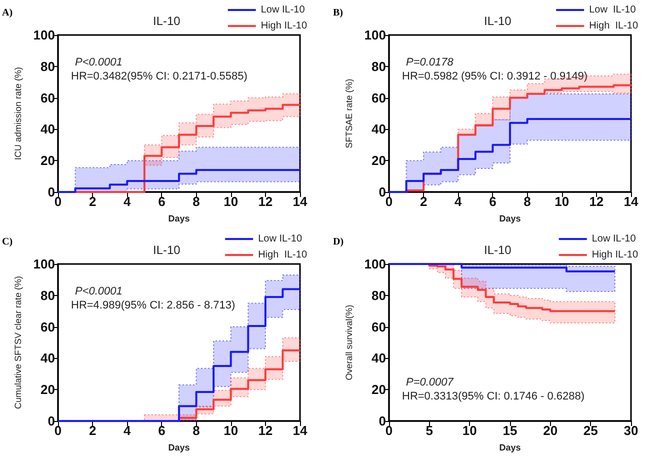  Describe the element at coordinates (510, 430) in the screenshot. I see `x-tick-label: 15` at that location.